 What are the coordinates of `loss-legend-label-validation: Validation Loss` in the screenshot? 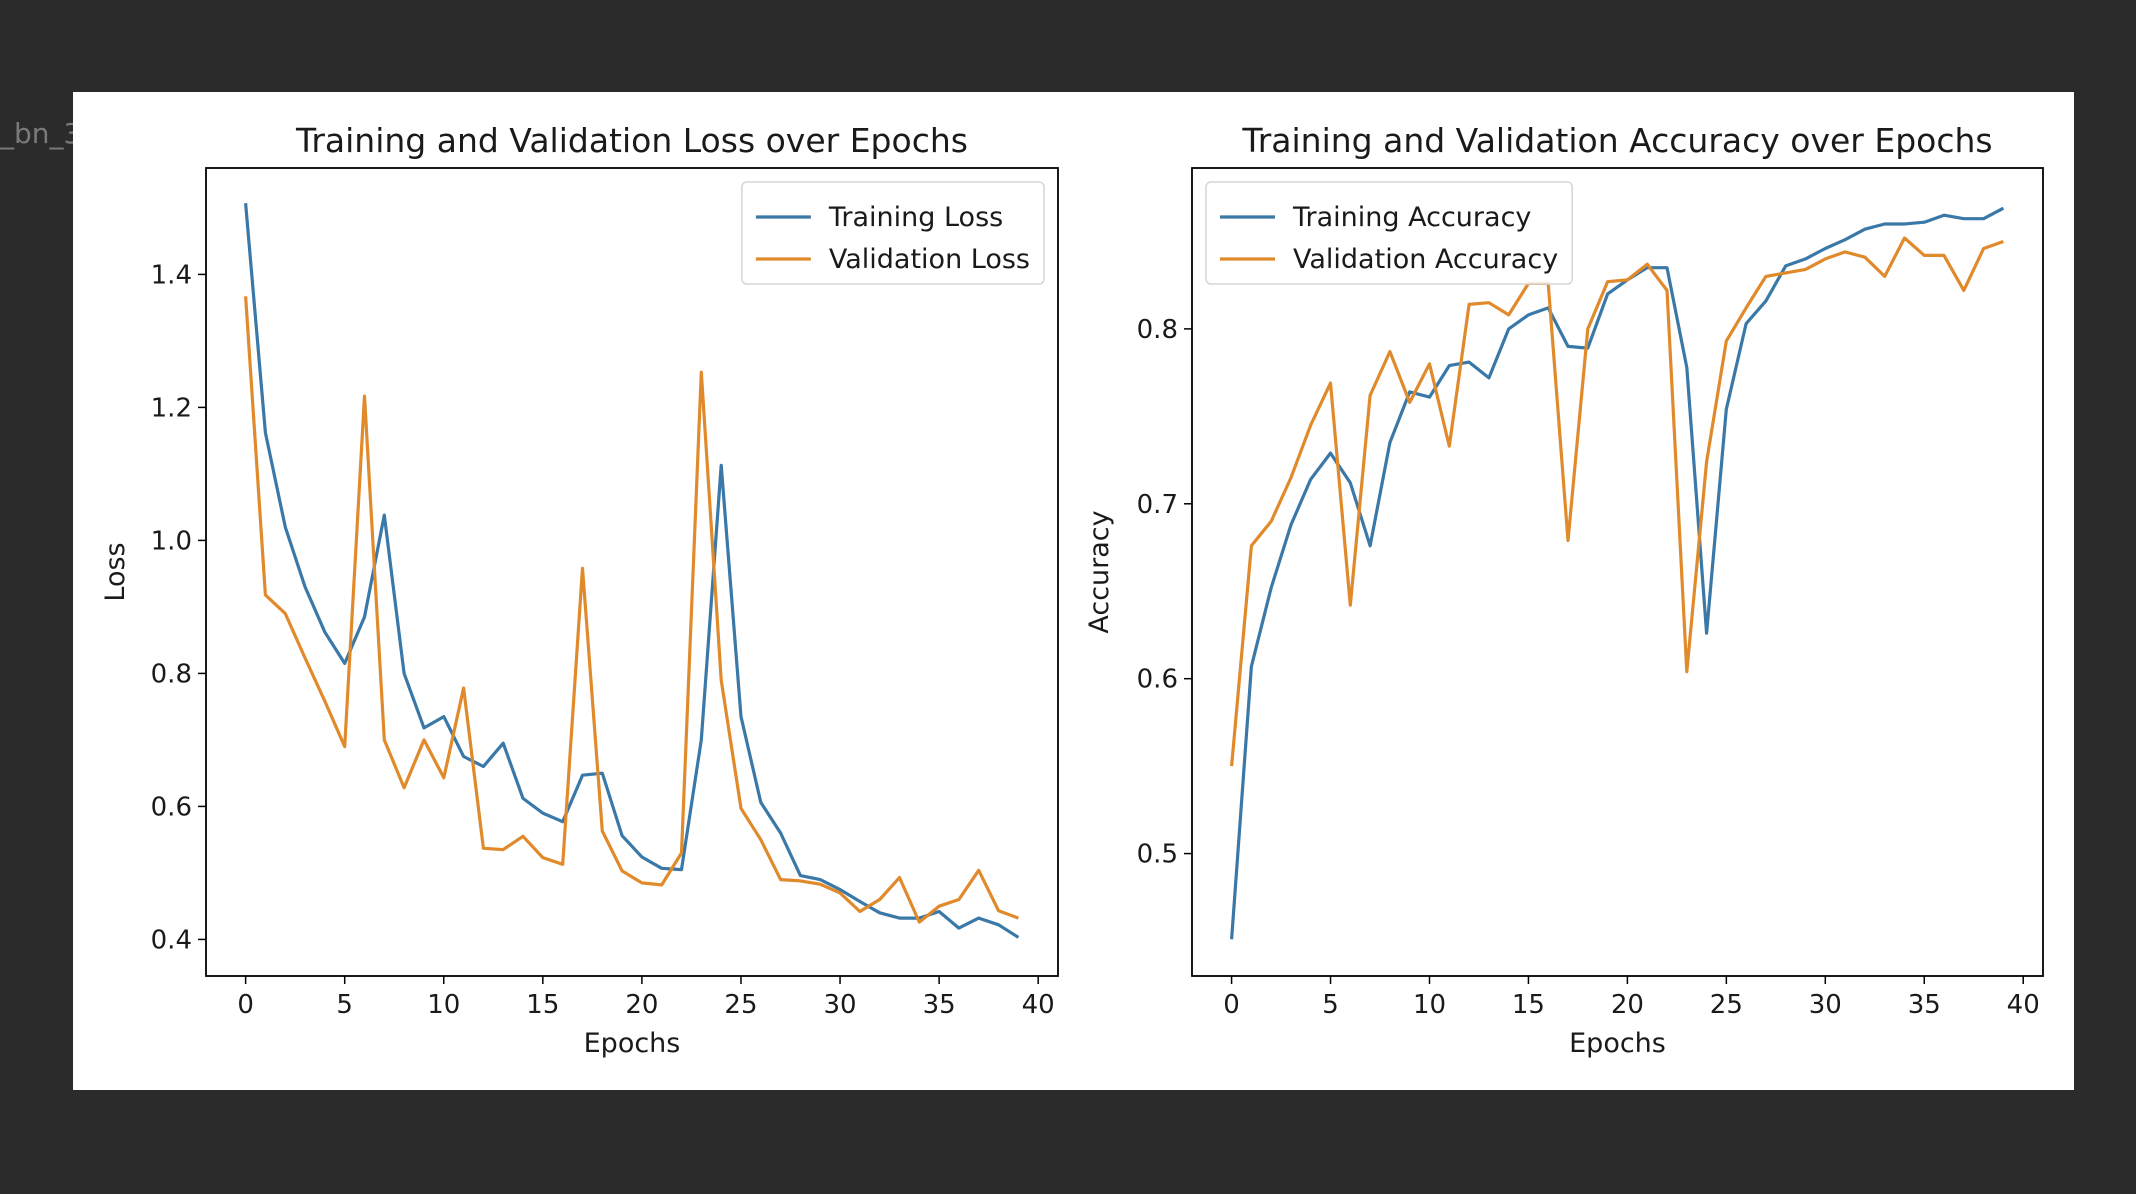 It's located at (929, 259).